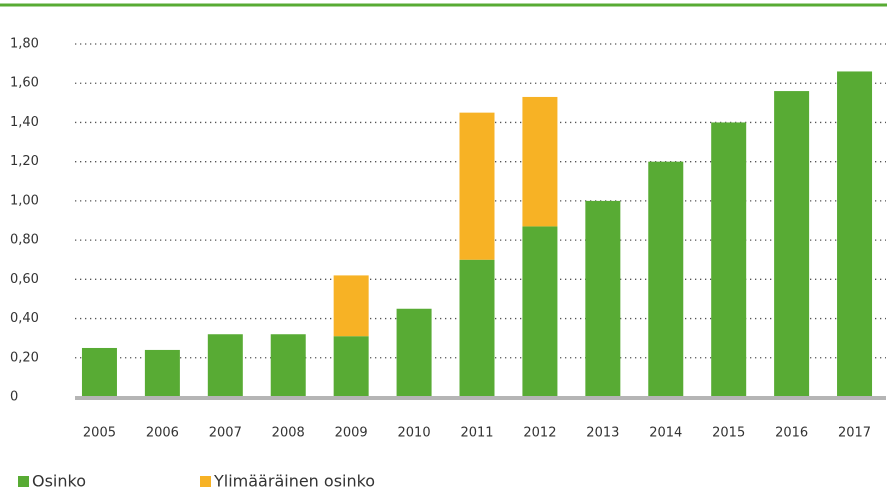  I want to click on x-tick-label: 2016, so click(791, 433).